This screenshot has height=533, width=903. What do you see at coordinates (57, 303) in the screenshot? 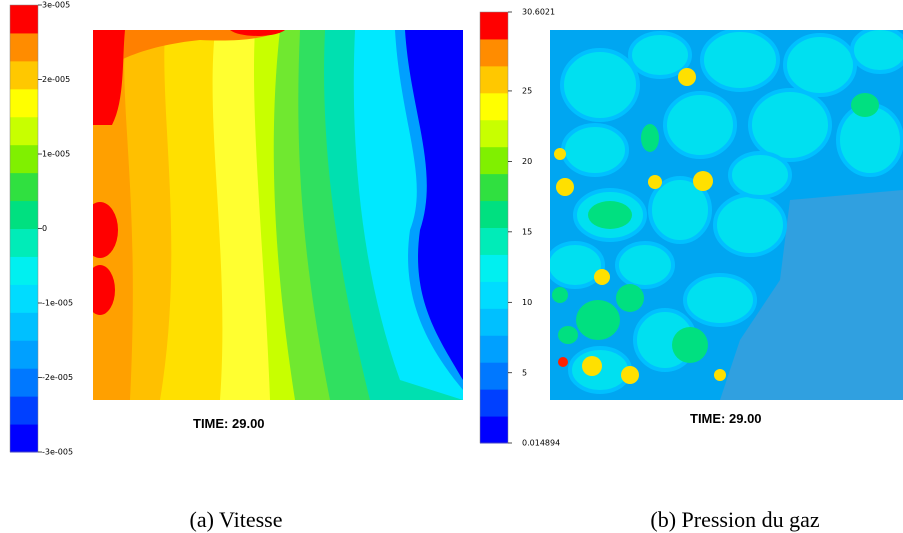
I see `colorbar-tick-label: -1e-005` at bounding box center [57, 303].